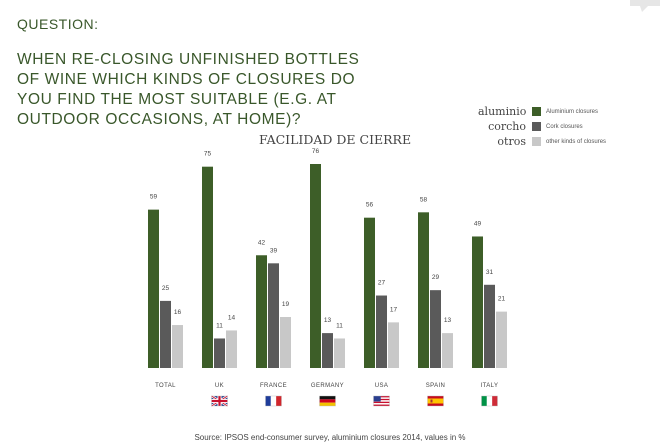  What do you see at coordinates (490, 272) in the screenshot?
I see `data-label: 31` at bounding box center [490, 272].